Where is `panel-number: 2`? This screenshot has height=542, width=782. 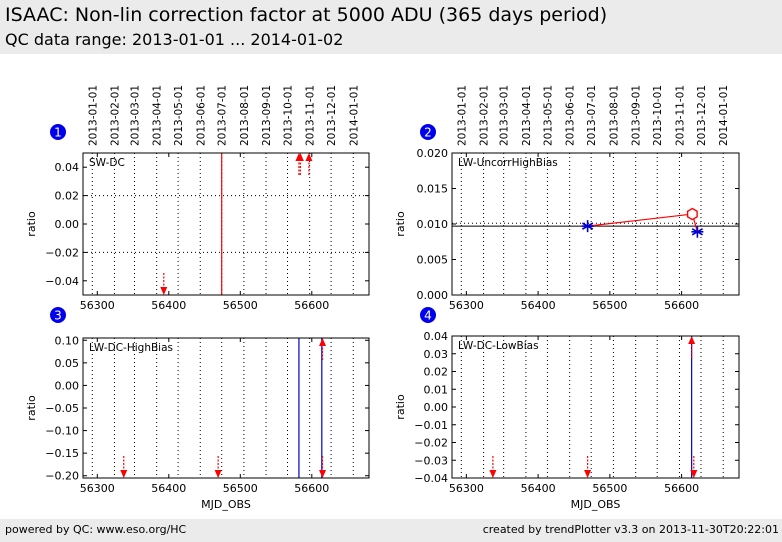 panel-number: 2 is located at coordinates (428, 133).